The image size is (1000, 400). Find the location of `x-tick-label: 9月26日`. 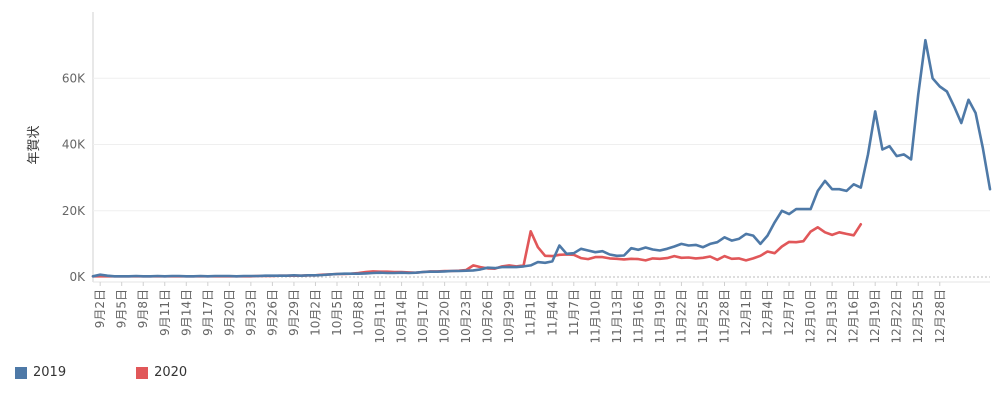

x-tick-label: 9月26日 is located at coordinates (272, 312).